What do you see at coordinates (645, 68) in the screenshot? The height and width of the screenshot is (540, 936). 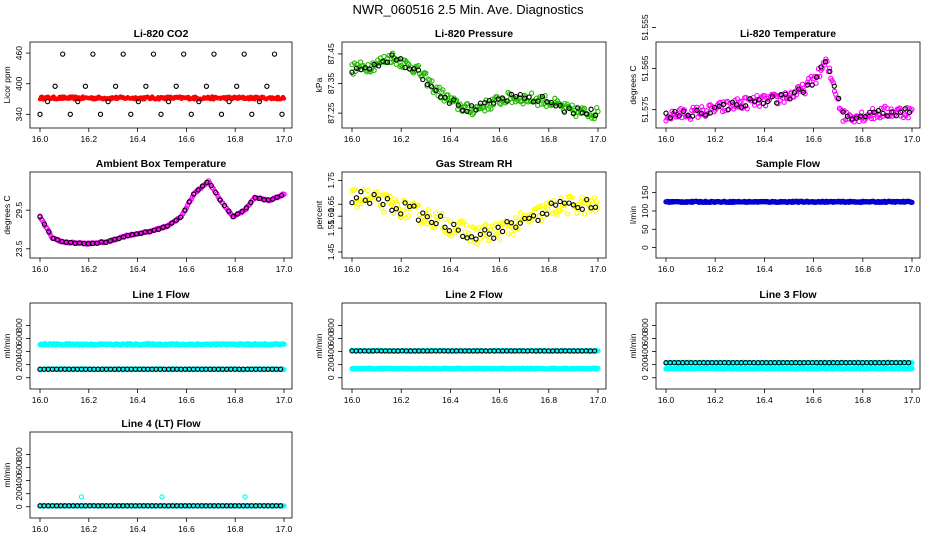 I see `y-tick-label: 51.565` at bounding box center [645, 68].